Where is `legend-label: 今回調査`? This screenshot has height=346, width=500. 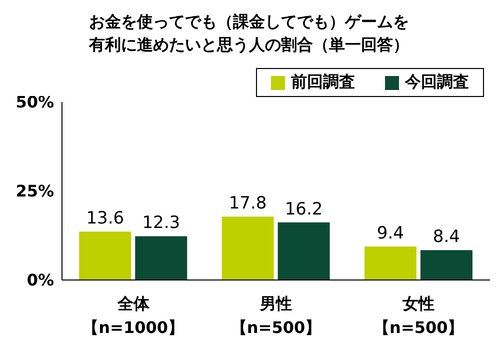 legend-label: 今回調査 is located at coordinates (436, 82).